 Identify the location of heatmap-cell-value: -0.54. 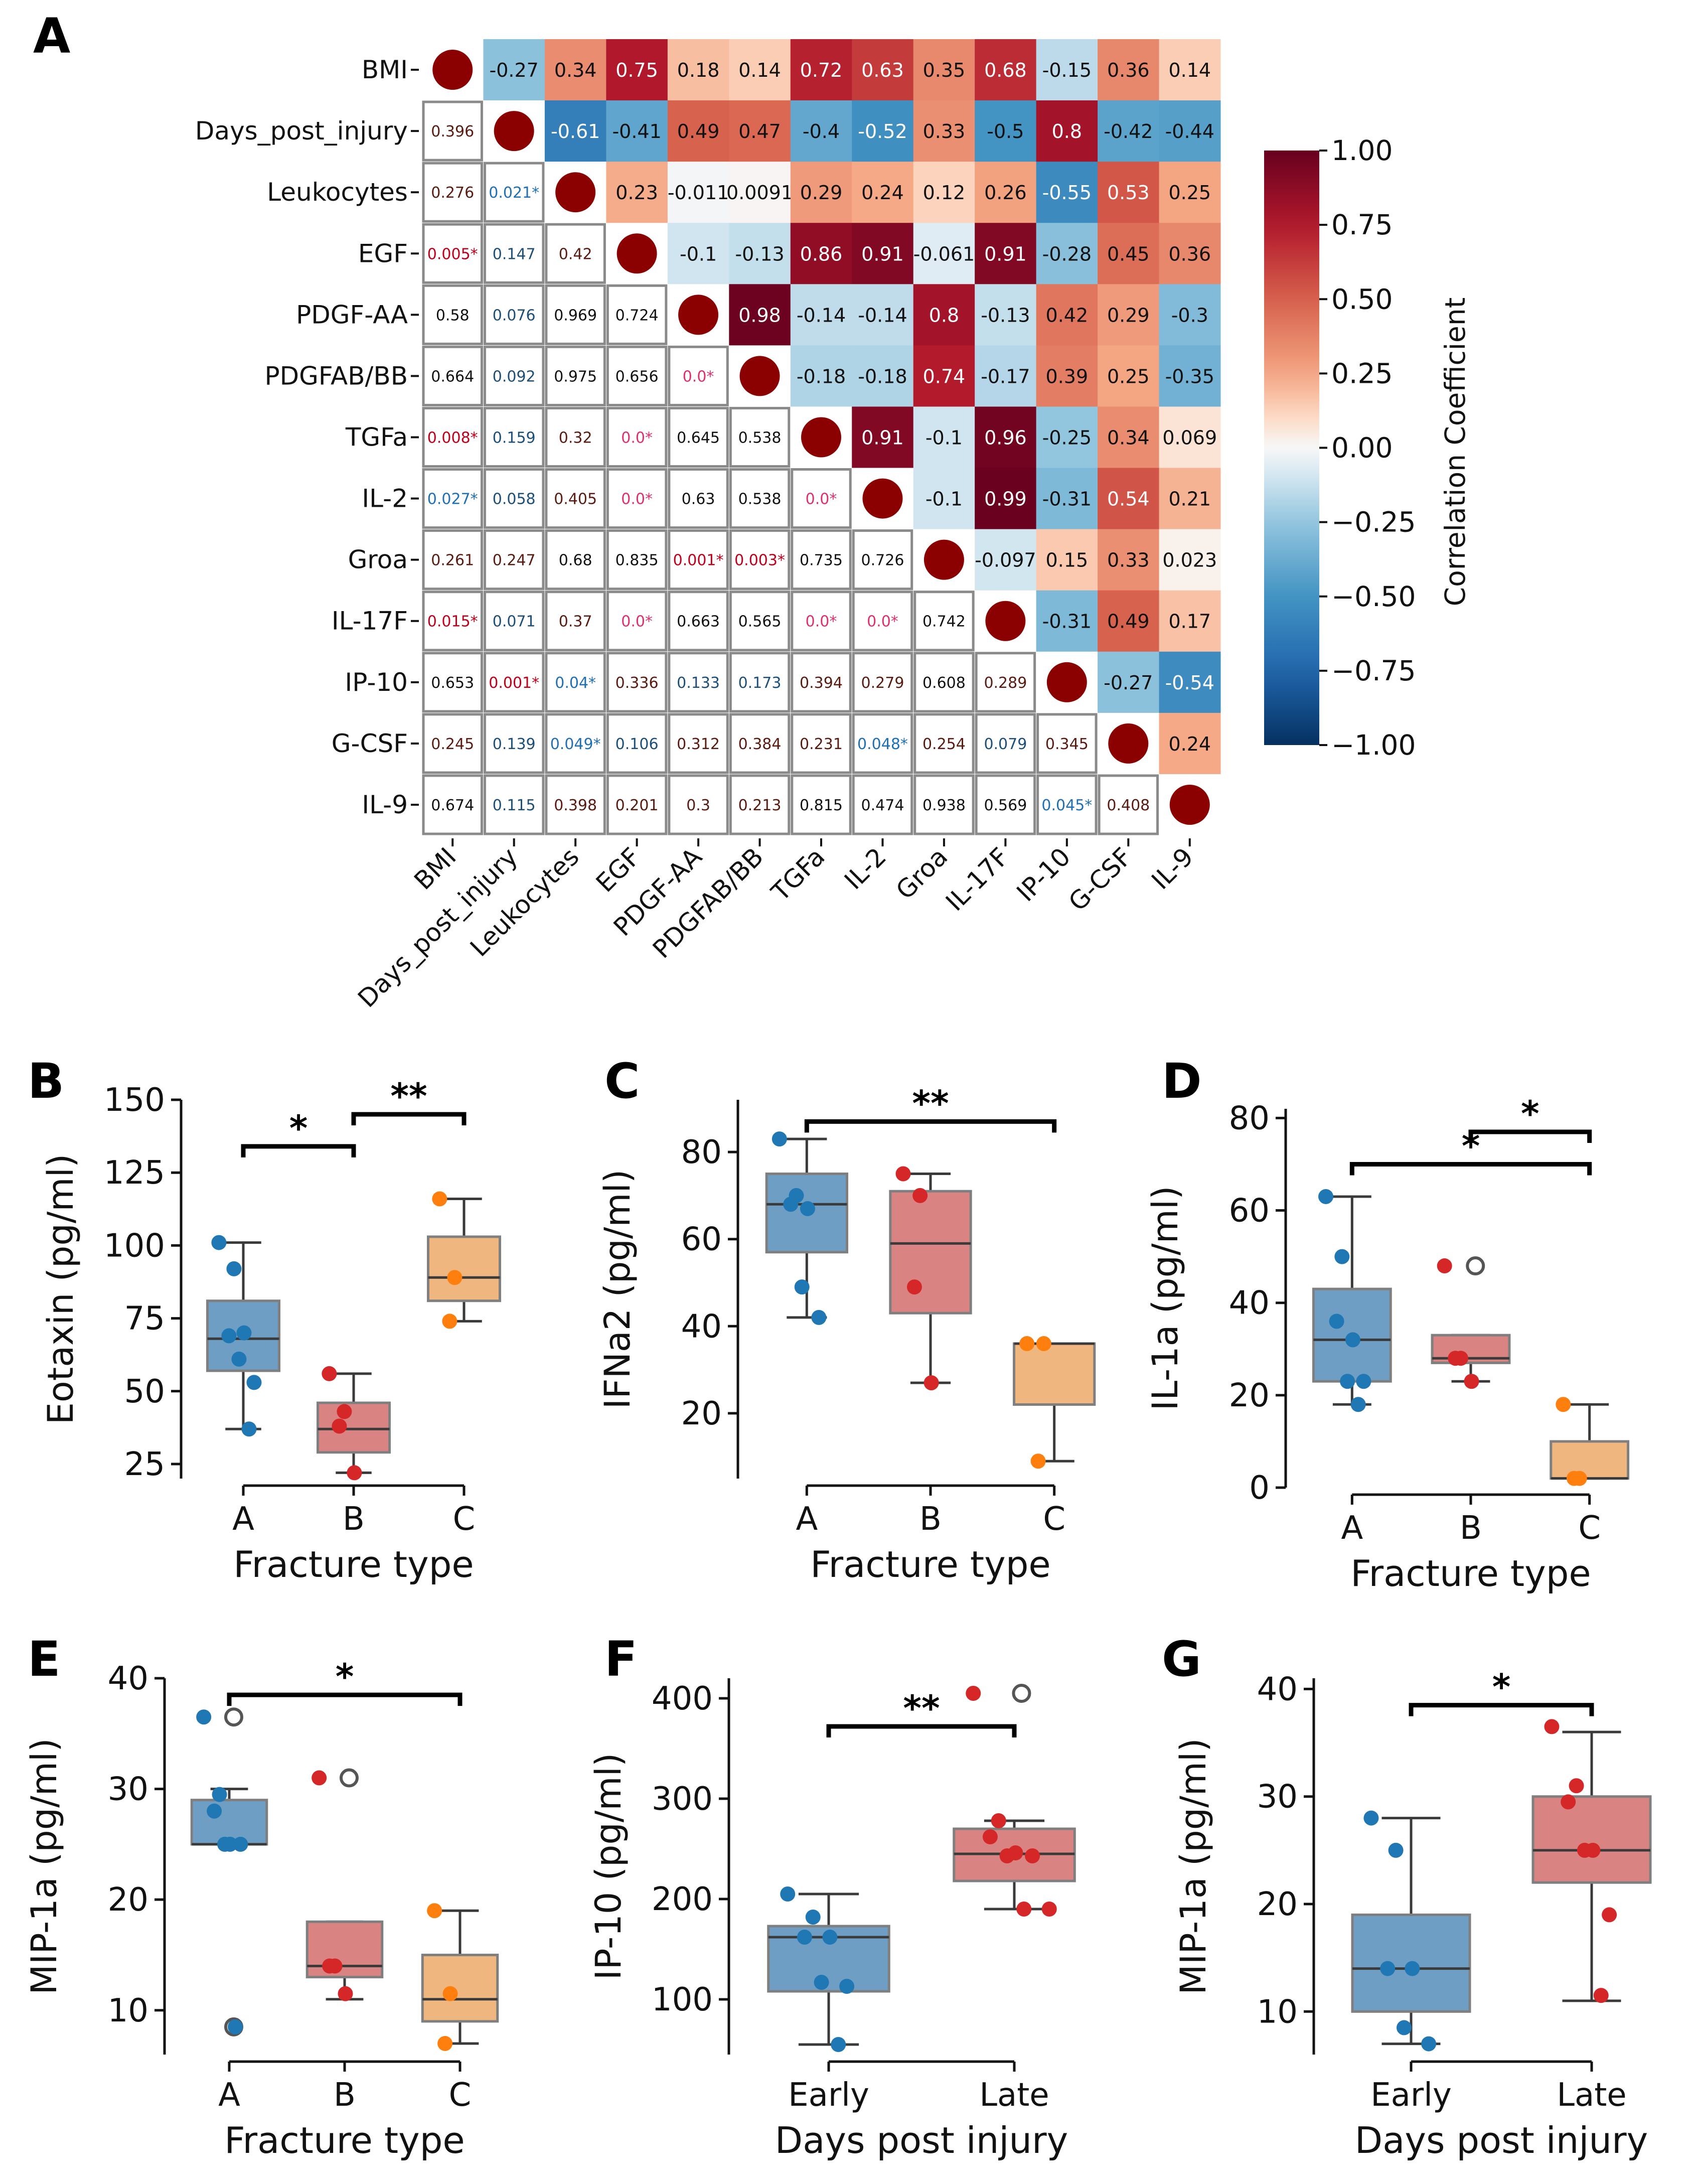
(1189, 683).